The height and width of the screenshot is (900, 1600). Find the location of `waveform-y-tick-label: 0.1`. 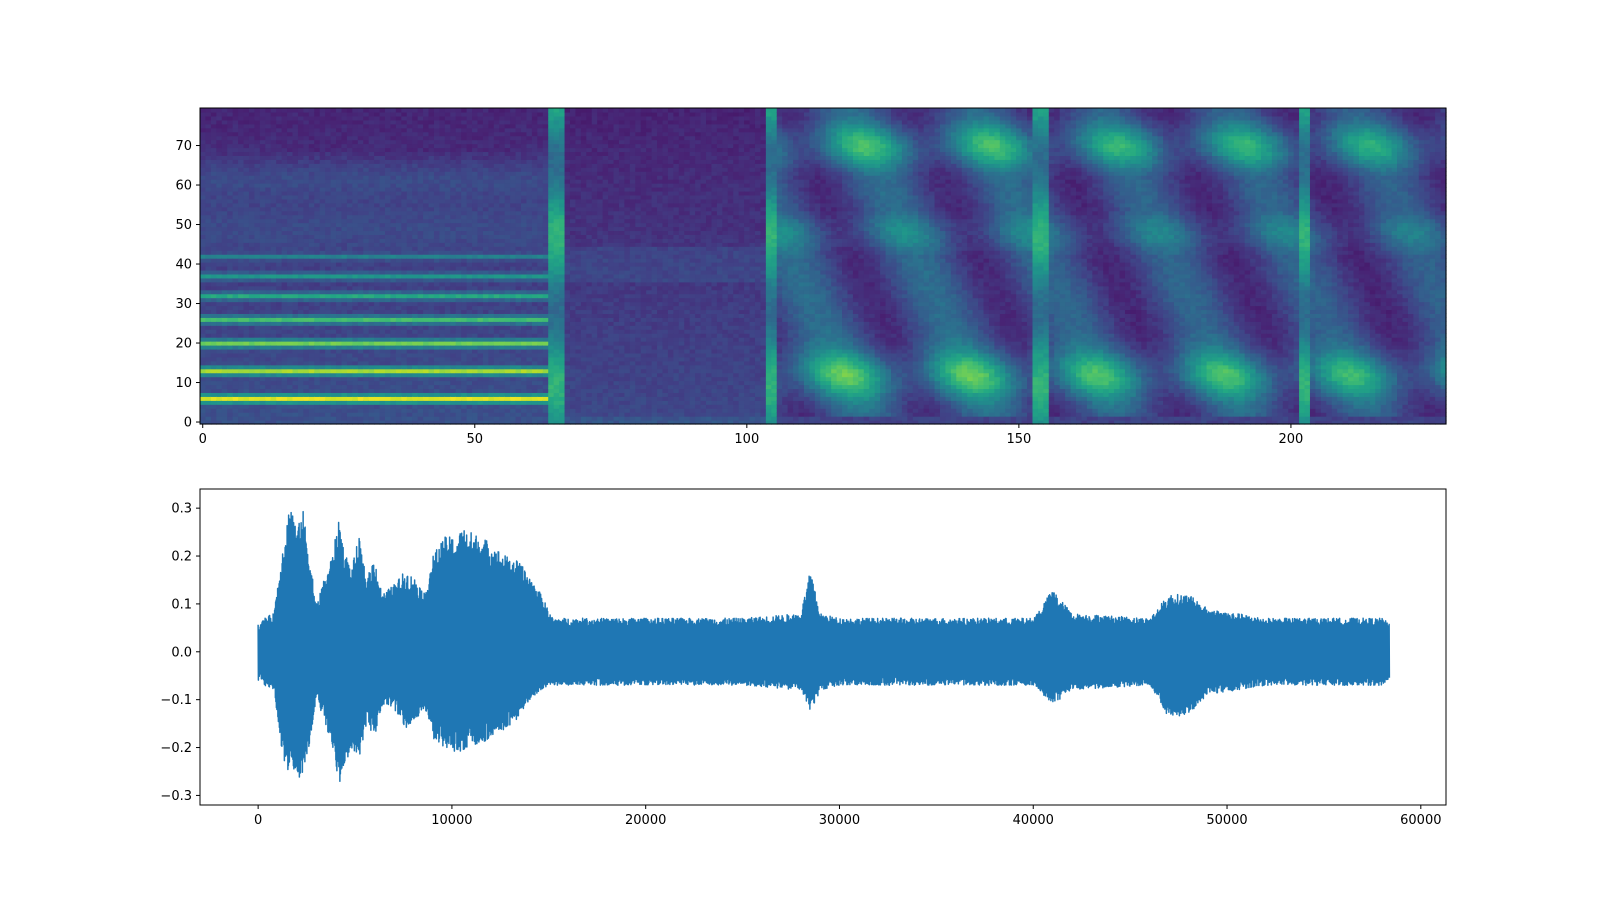

waveform-y-tick-label: 0.1 is located at coordinates (181, 604).